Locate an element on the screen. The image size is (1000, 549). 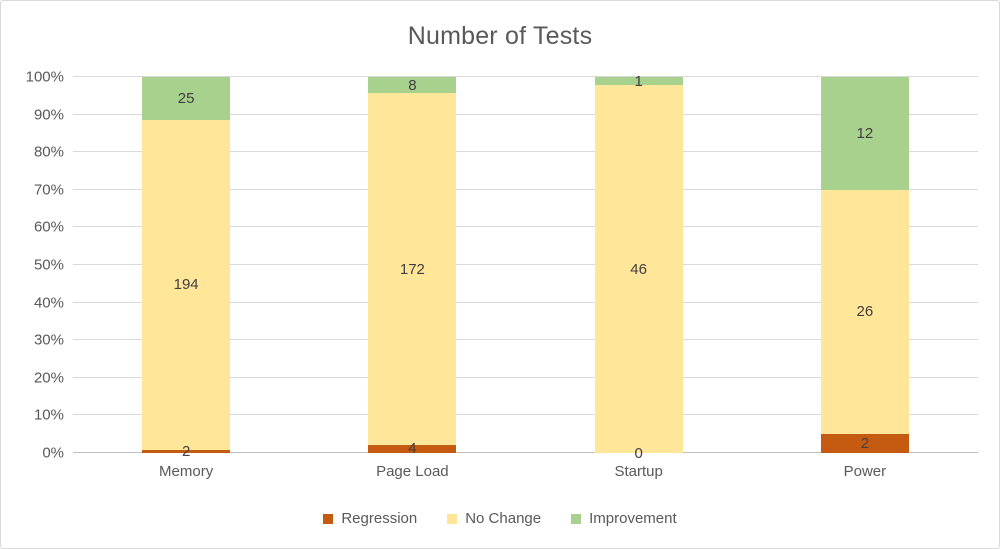
legend-item-improvement: Improvement is located at coordinates (624, 518).